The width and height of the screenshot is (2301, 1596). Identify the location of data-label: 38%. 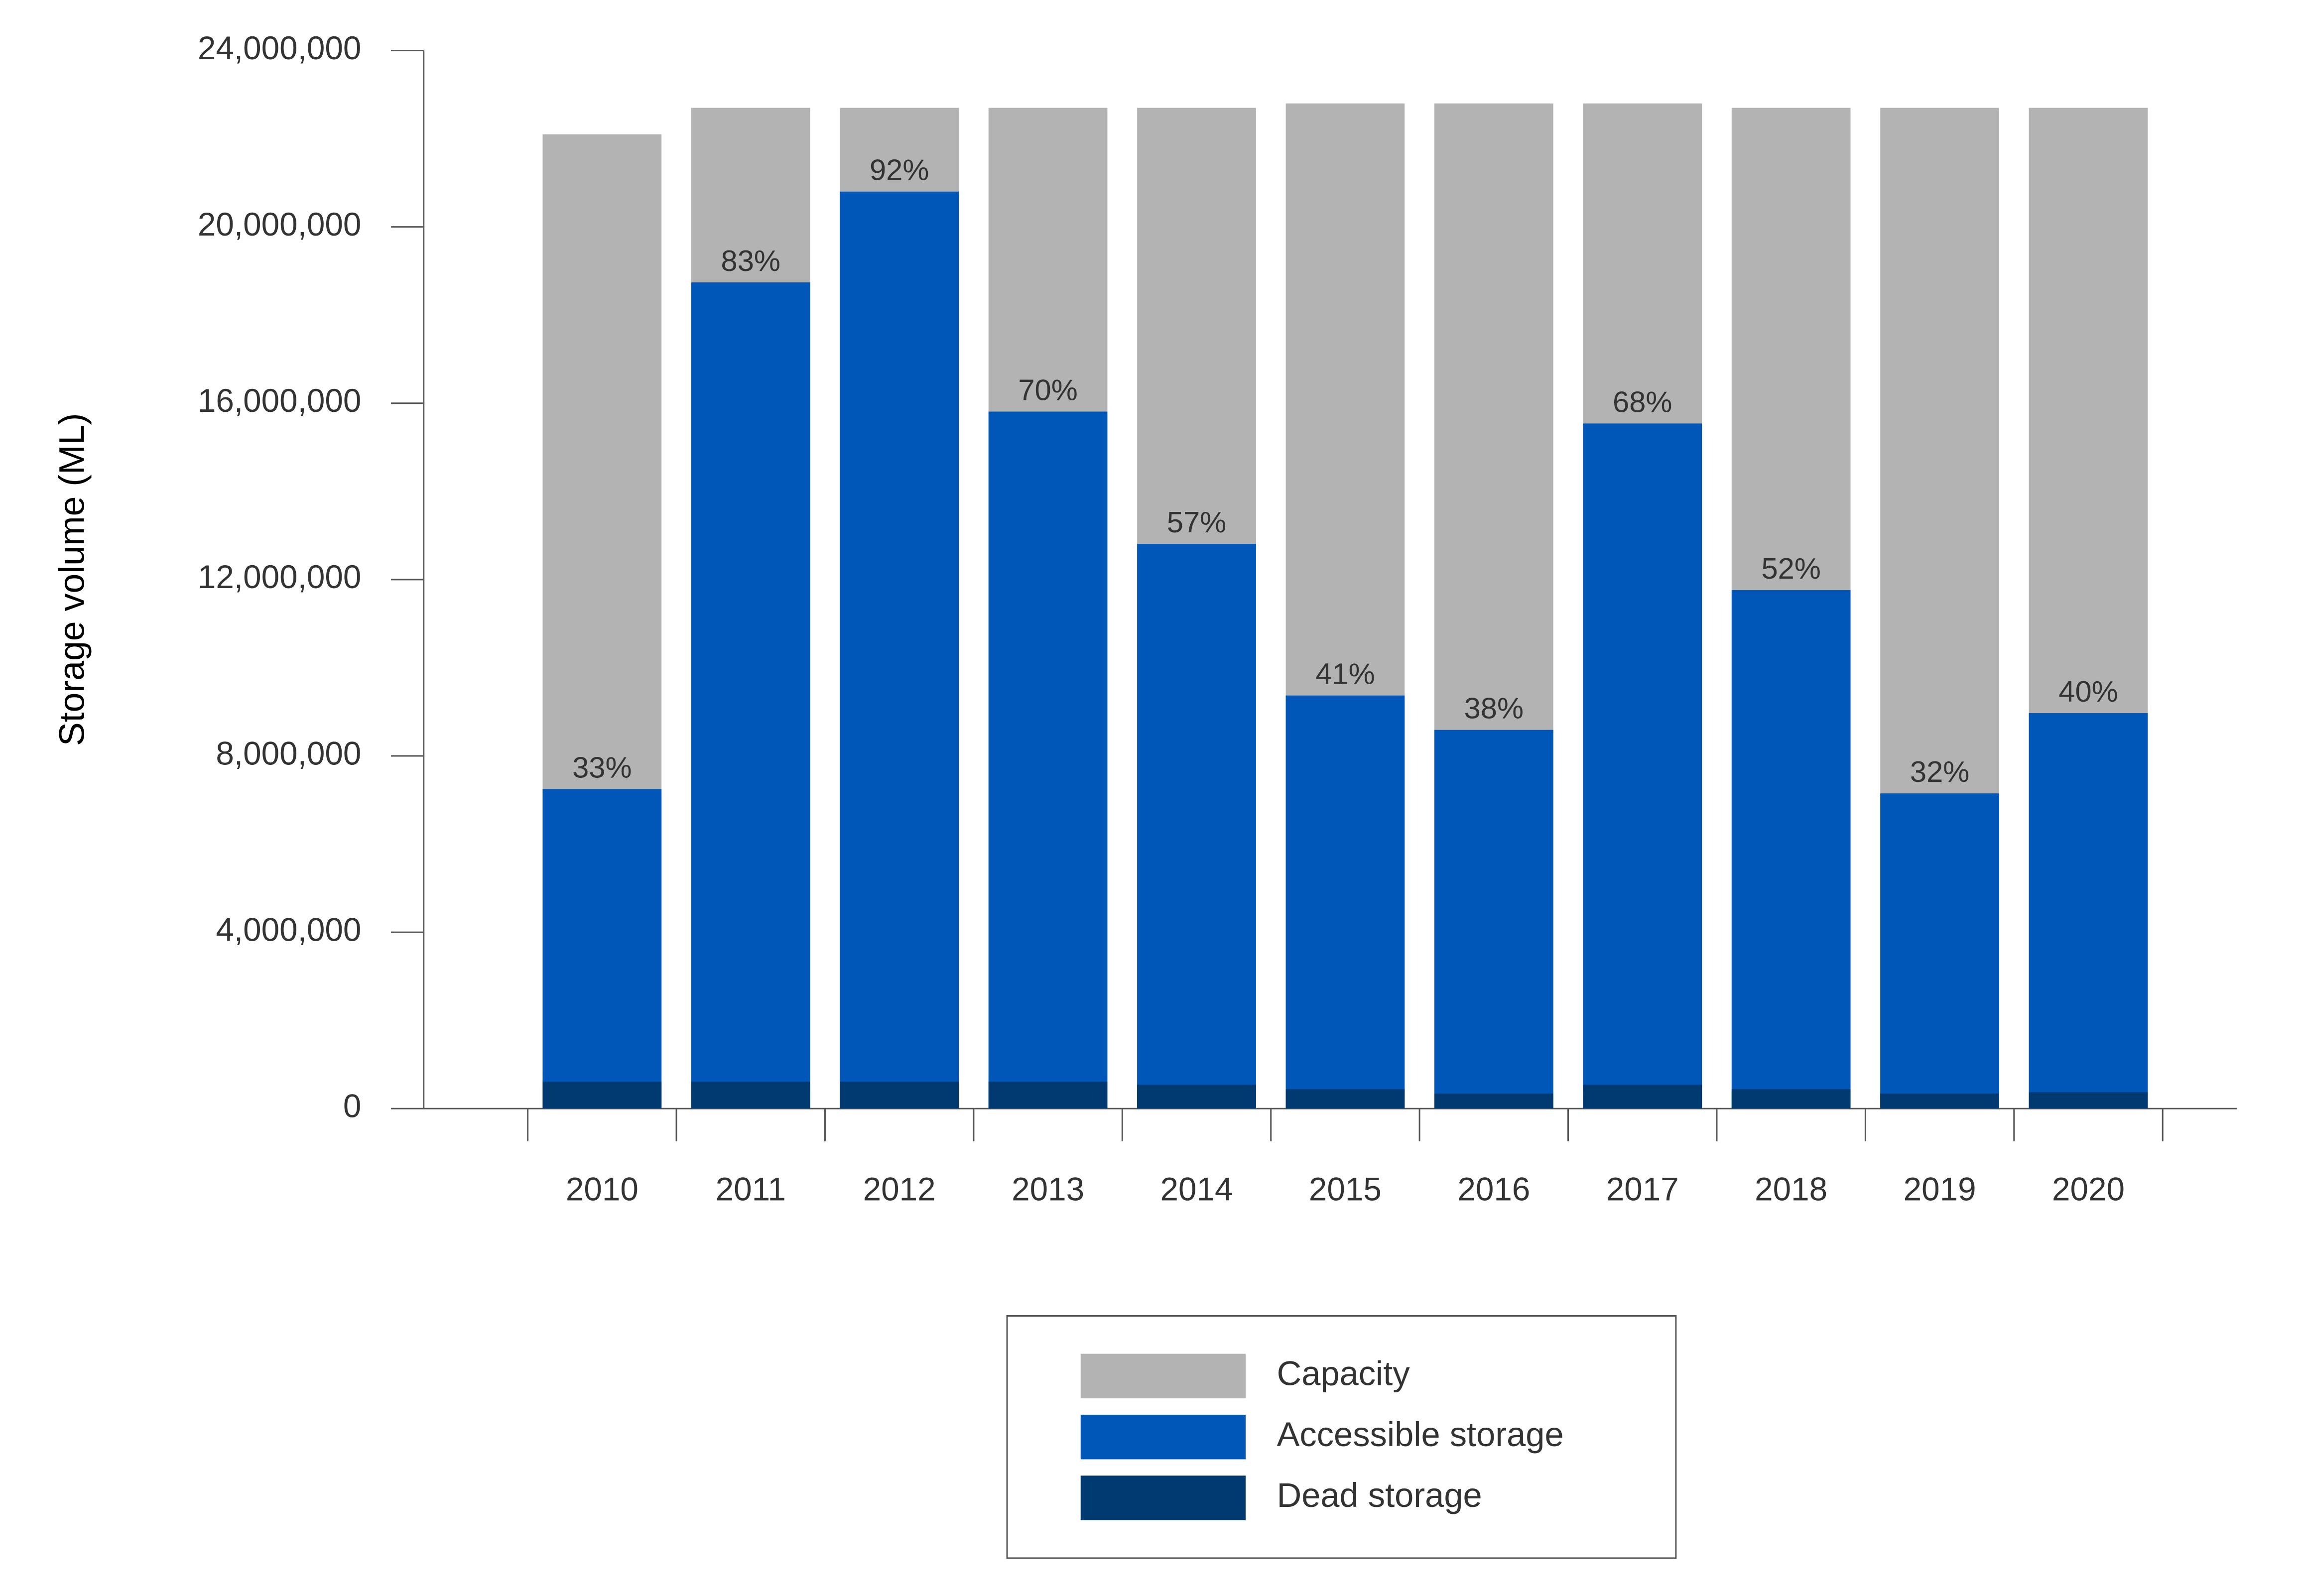
(1494, 708).